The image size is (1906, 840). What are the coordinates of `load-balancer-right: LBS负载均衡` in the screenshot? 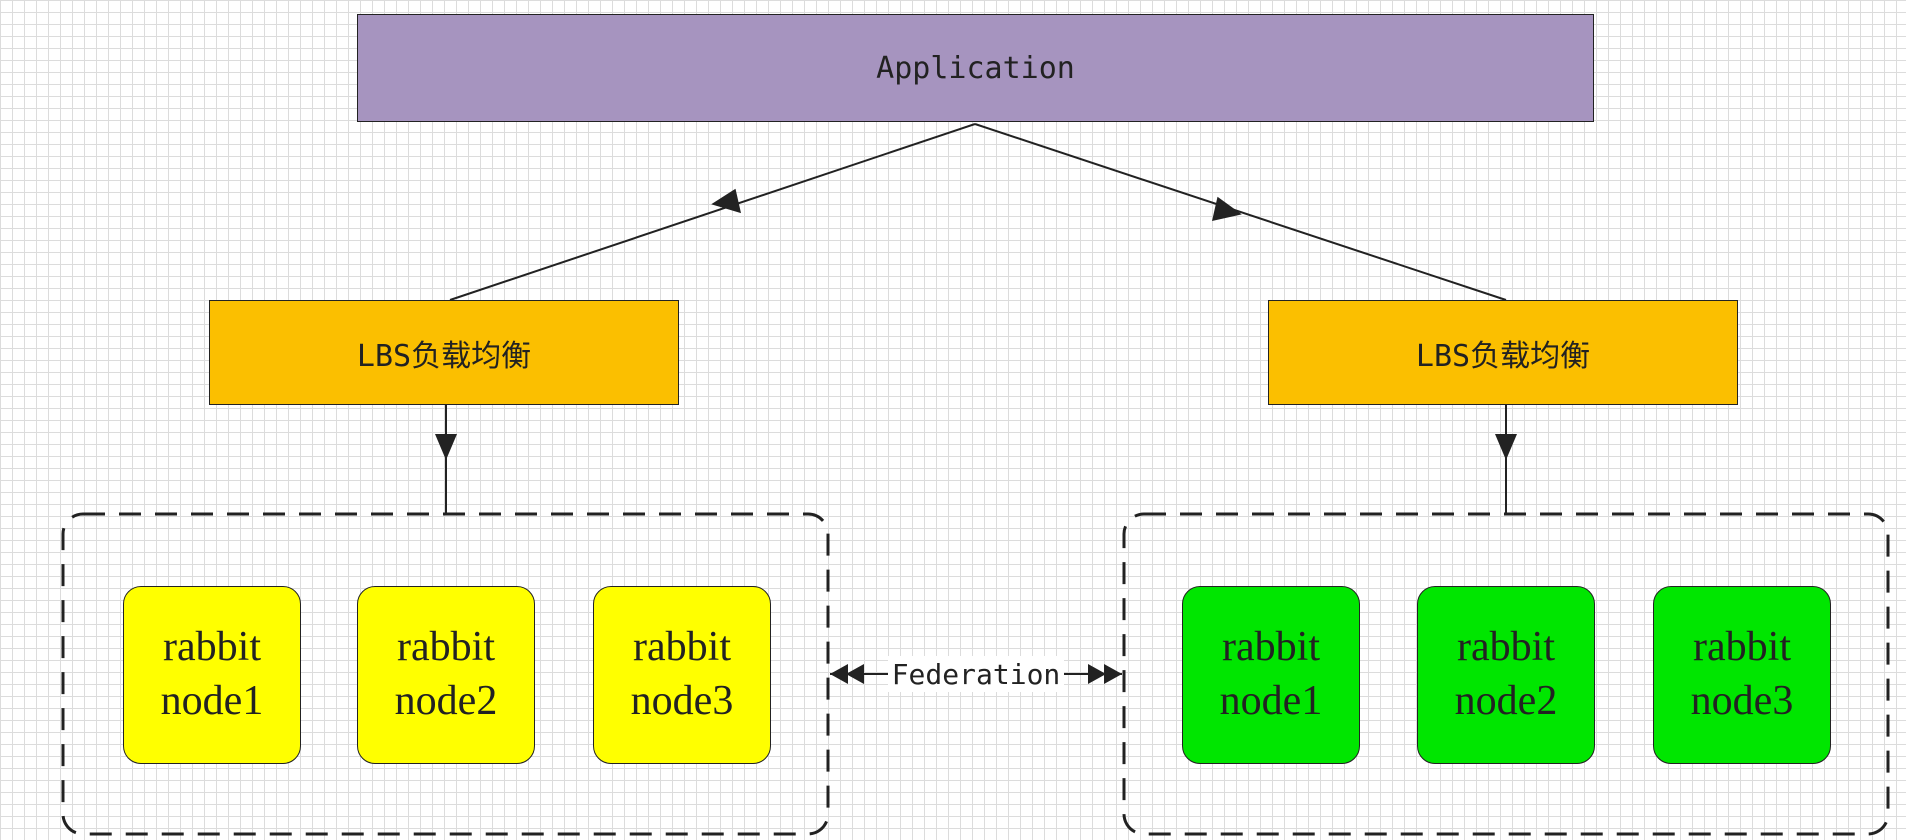 It's located at (1503, 352).